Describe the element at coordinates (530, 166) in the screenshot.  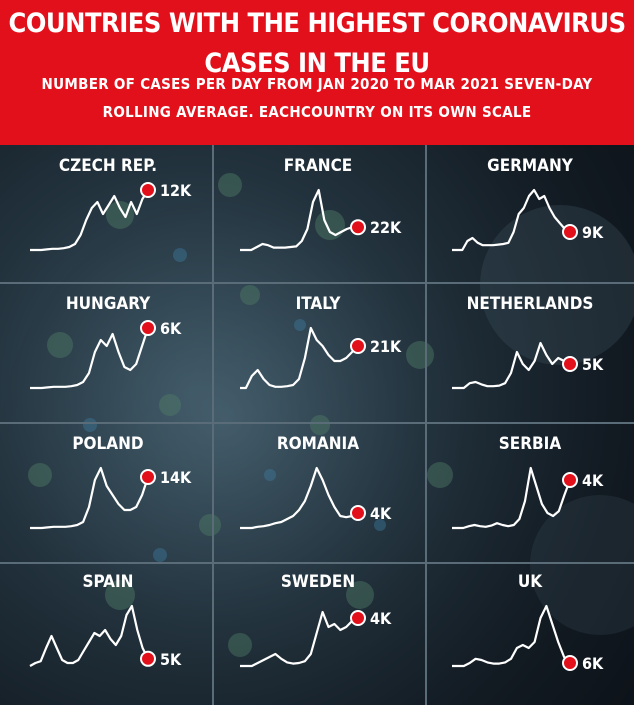
I see `panel-title: GERMANY` at that location.